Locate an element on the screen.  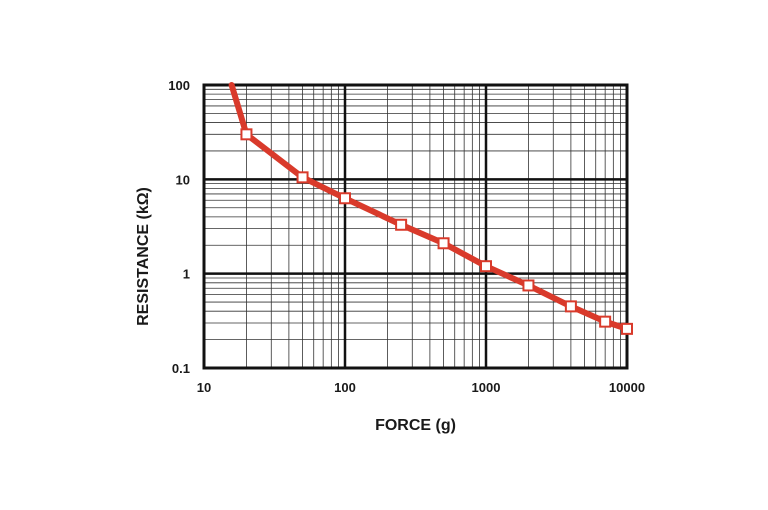
x-tick-label: 10 is located at coordinates (204, 387).